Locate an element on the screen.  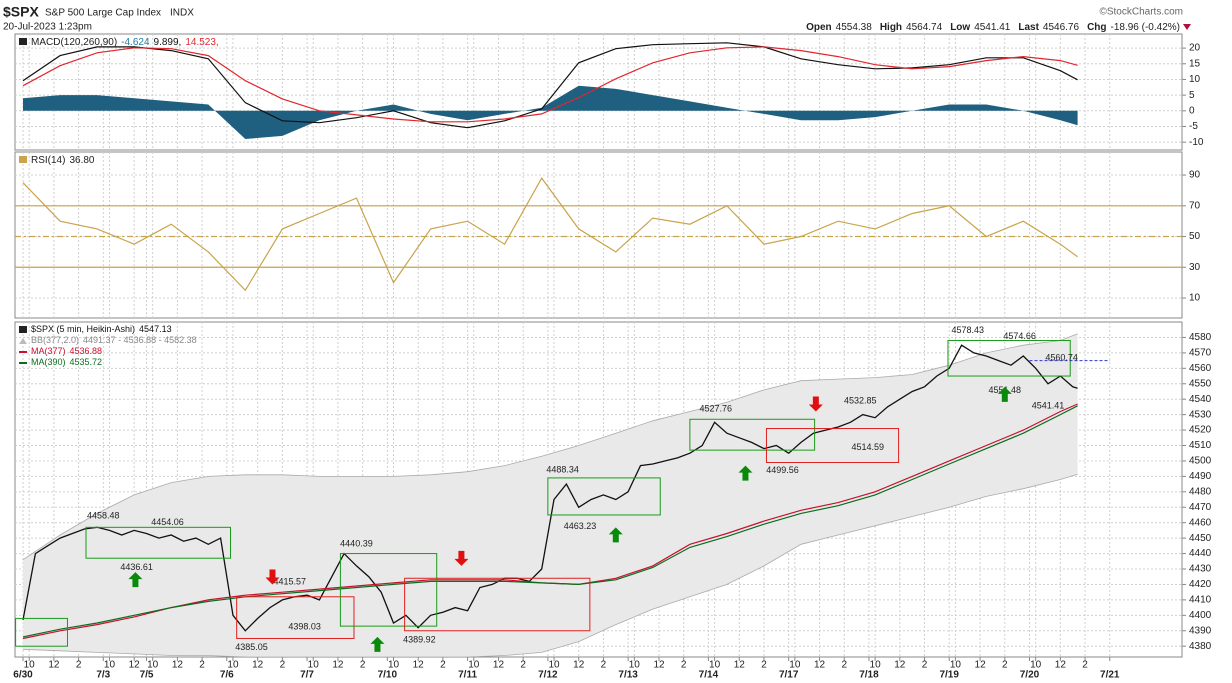
price-annotation: 4541.41 is located at coordinates (1048, 405).